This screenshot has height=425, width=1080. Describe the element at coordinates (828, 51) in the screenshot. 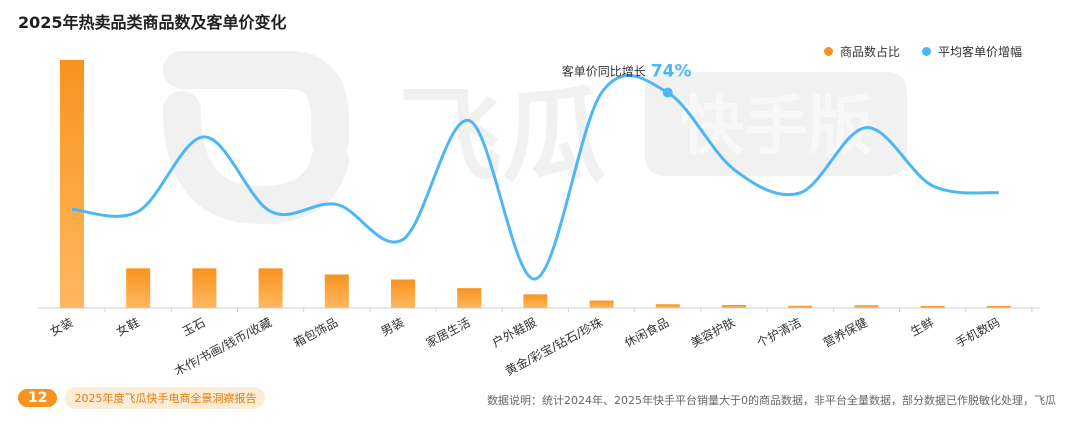

I see `legend-swatch-bar` at that location.